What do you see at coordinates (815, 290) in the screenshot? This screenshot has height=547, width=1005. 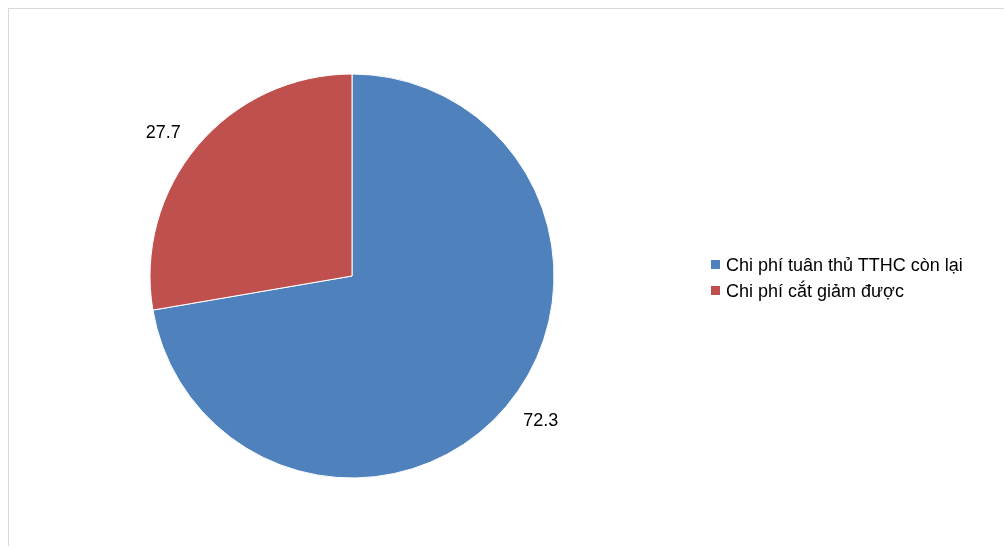 I see `legend-label: Chi phí cắt giảm được` at bounding box center [815, 290].